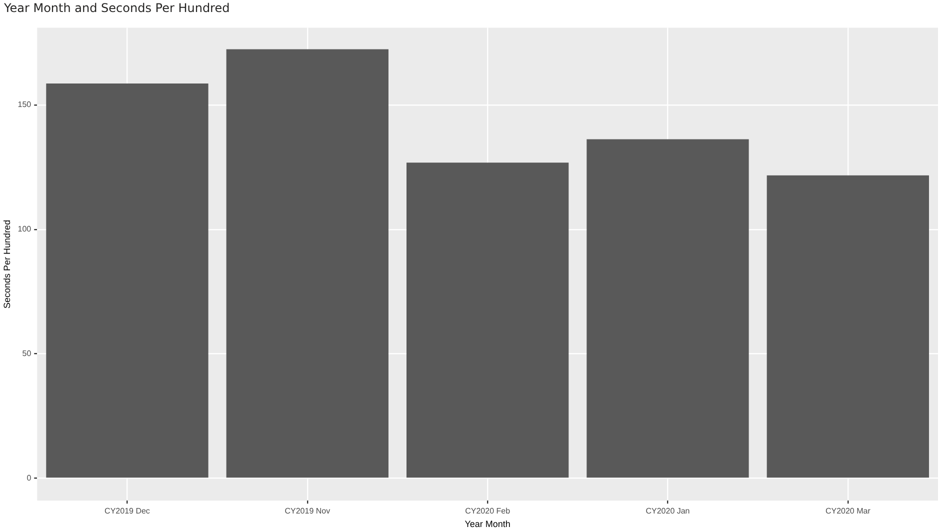 The height and width of the screenshot is (530, 946). I want to click on x-tick-label: CY2020 Feb, so click(488, 511).